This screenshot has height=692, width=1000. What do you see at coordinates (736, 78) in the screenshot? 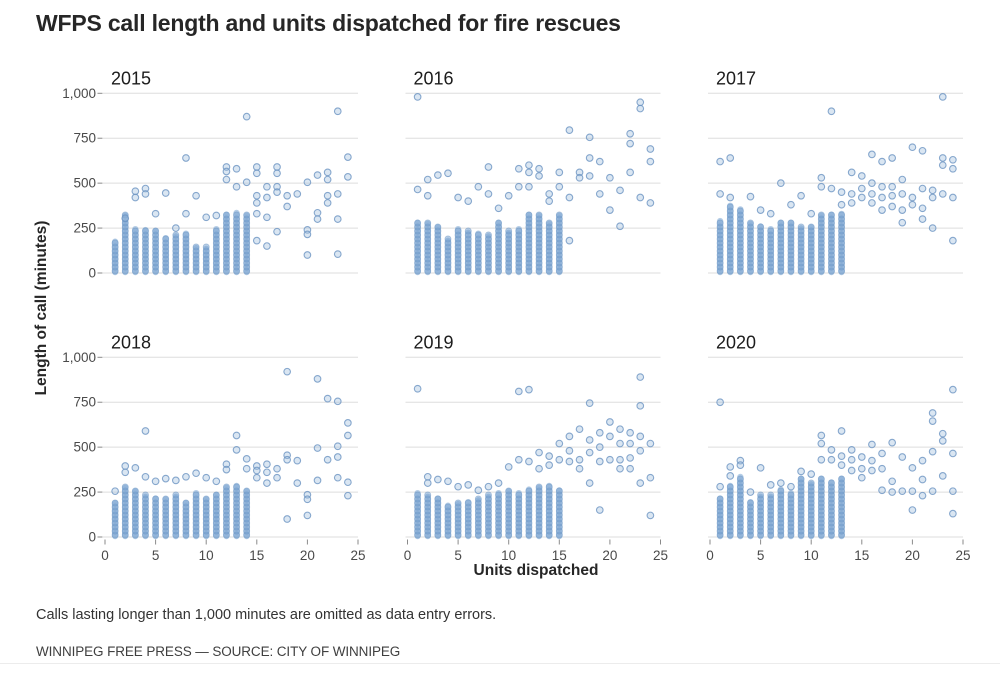
I see `panel-year-label: 2017` at bounding box center [736, 78].